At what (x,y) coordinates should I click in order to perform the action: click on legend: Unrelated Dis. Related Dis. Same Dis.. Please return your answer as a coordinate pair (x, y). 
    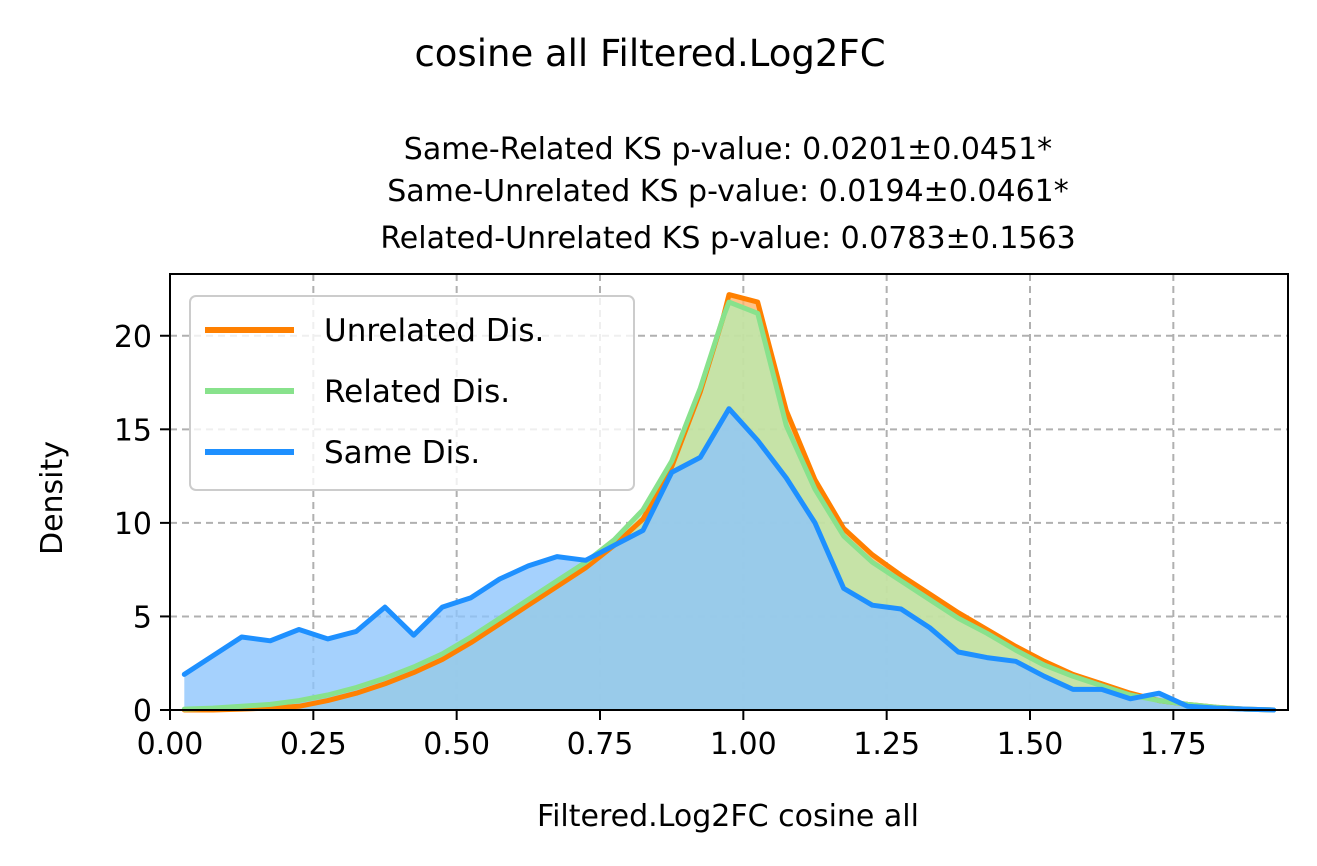
    Looking at the image, I should click on (412, 393).